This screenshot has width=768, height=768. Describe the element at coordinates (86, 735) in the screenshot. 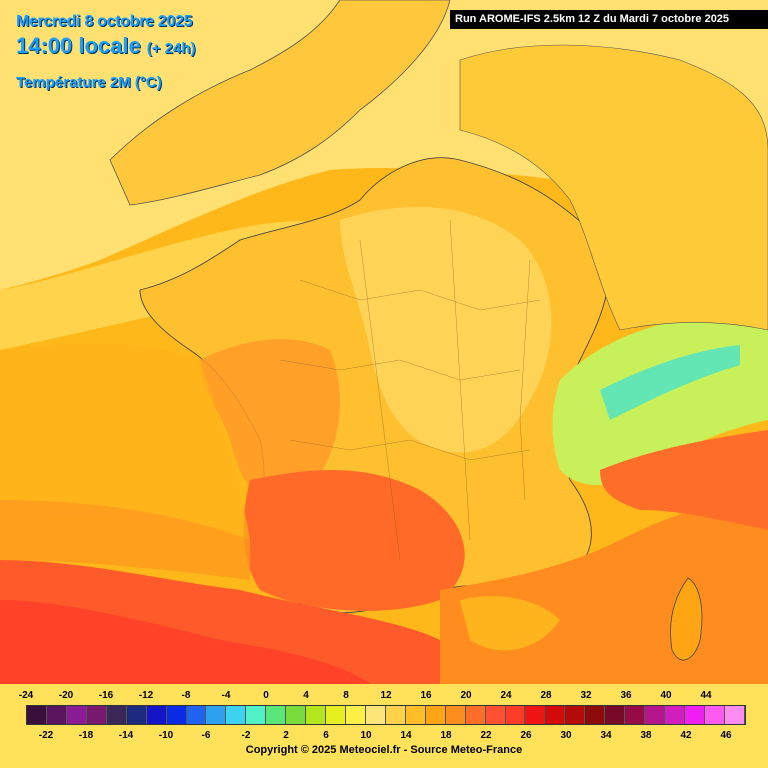

I see `legend-tick-label: -18` at that location.